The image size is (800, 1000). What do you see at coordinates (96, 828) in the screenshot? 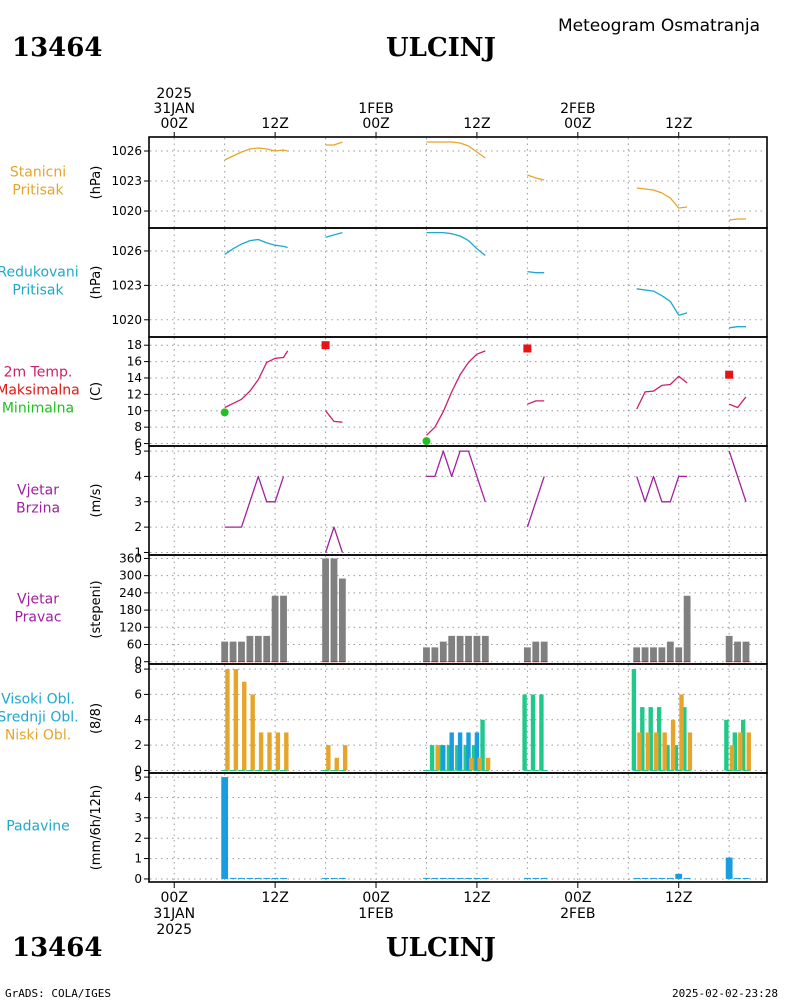
I see `y-axis-label: (mm/6h/12h)` at bounding box center [96, 828].